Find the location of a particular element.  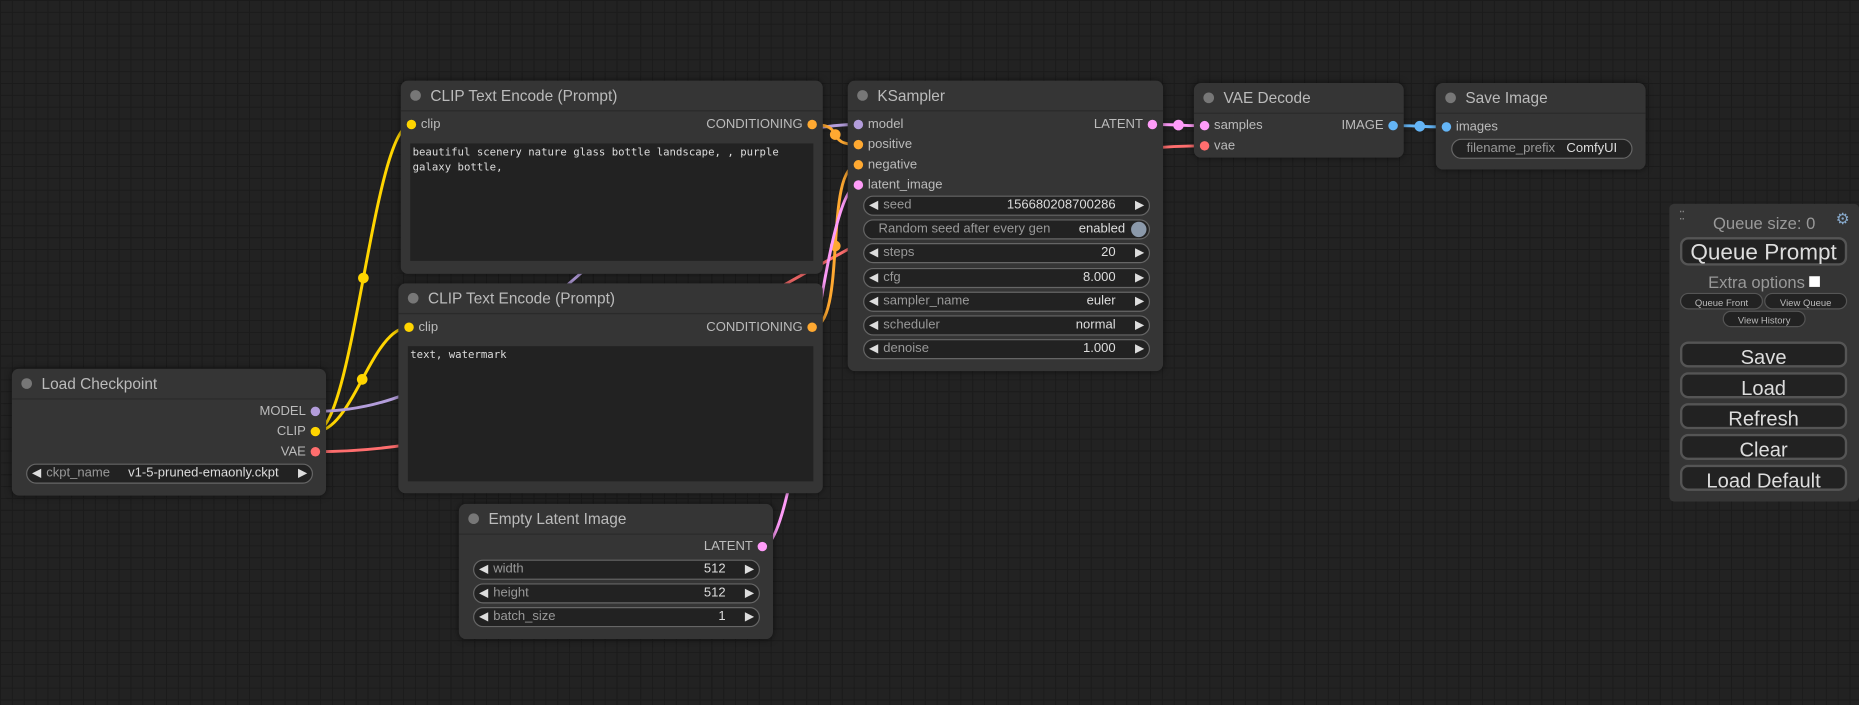

widget-filename_prefix: filename_prefix ComfyUI is located at coordinates (1542, 148).